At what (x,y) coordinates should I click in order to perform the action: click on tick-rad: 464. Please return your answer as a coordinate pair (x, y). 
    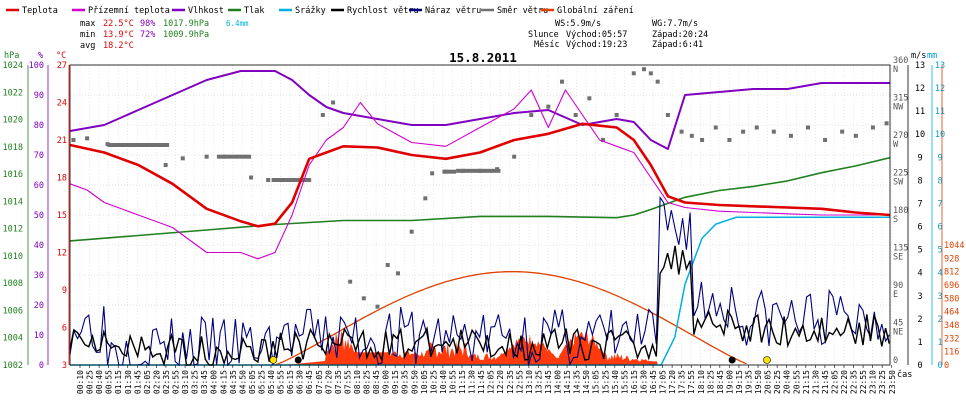
    Looking at the image, I should click on (951, 313).